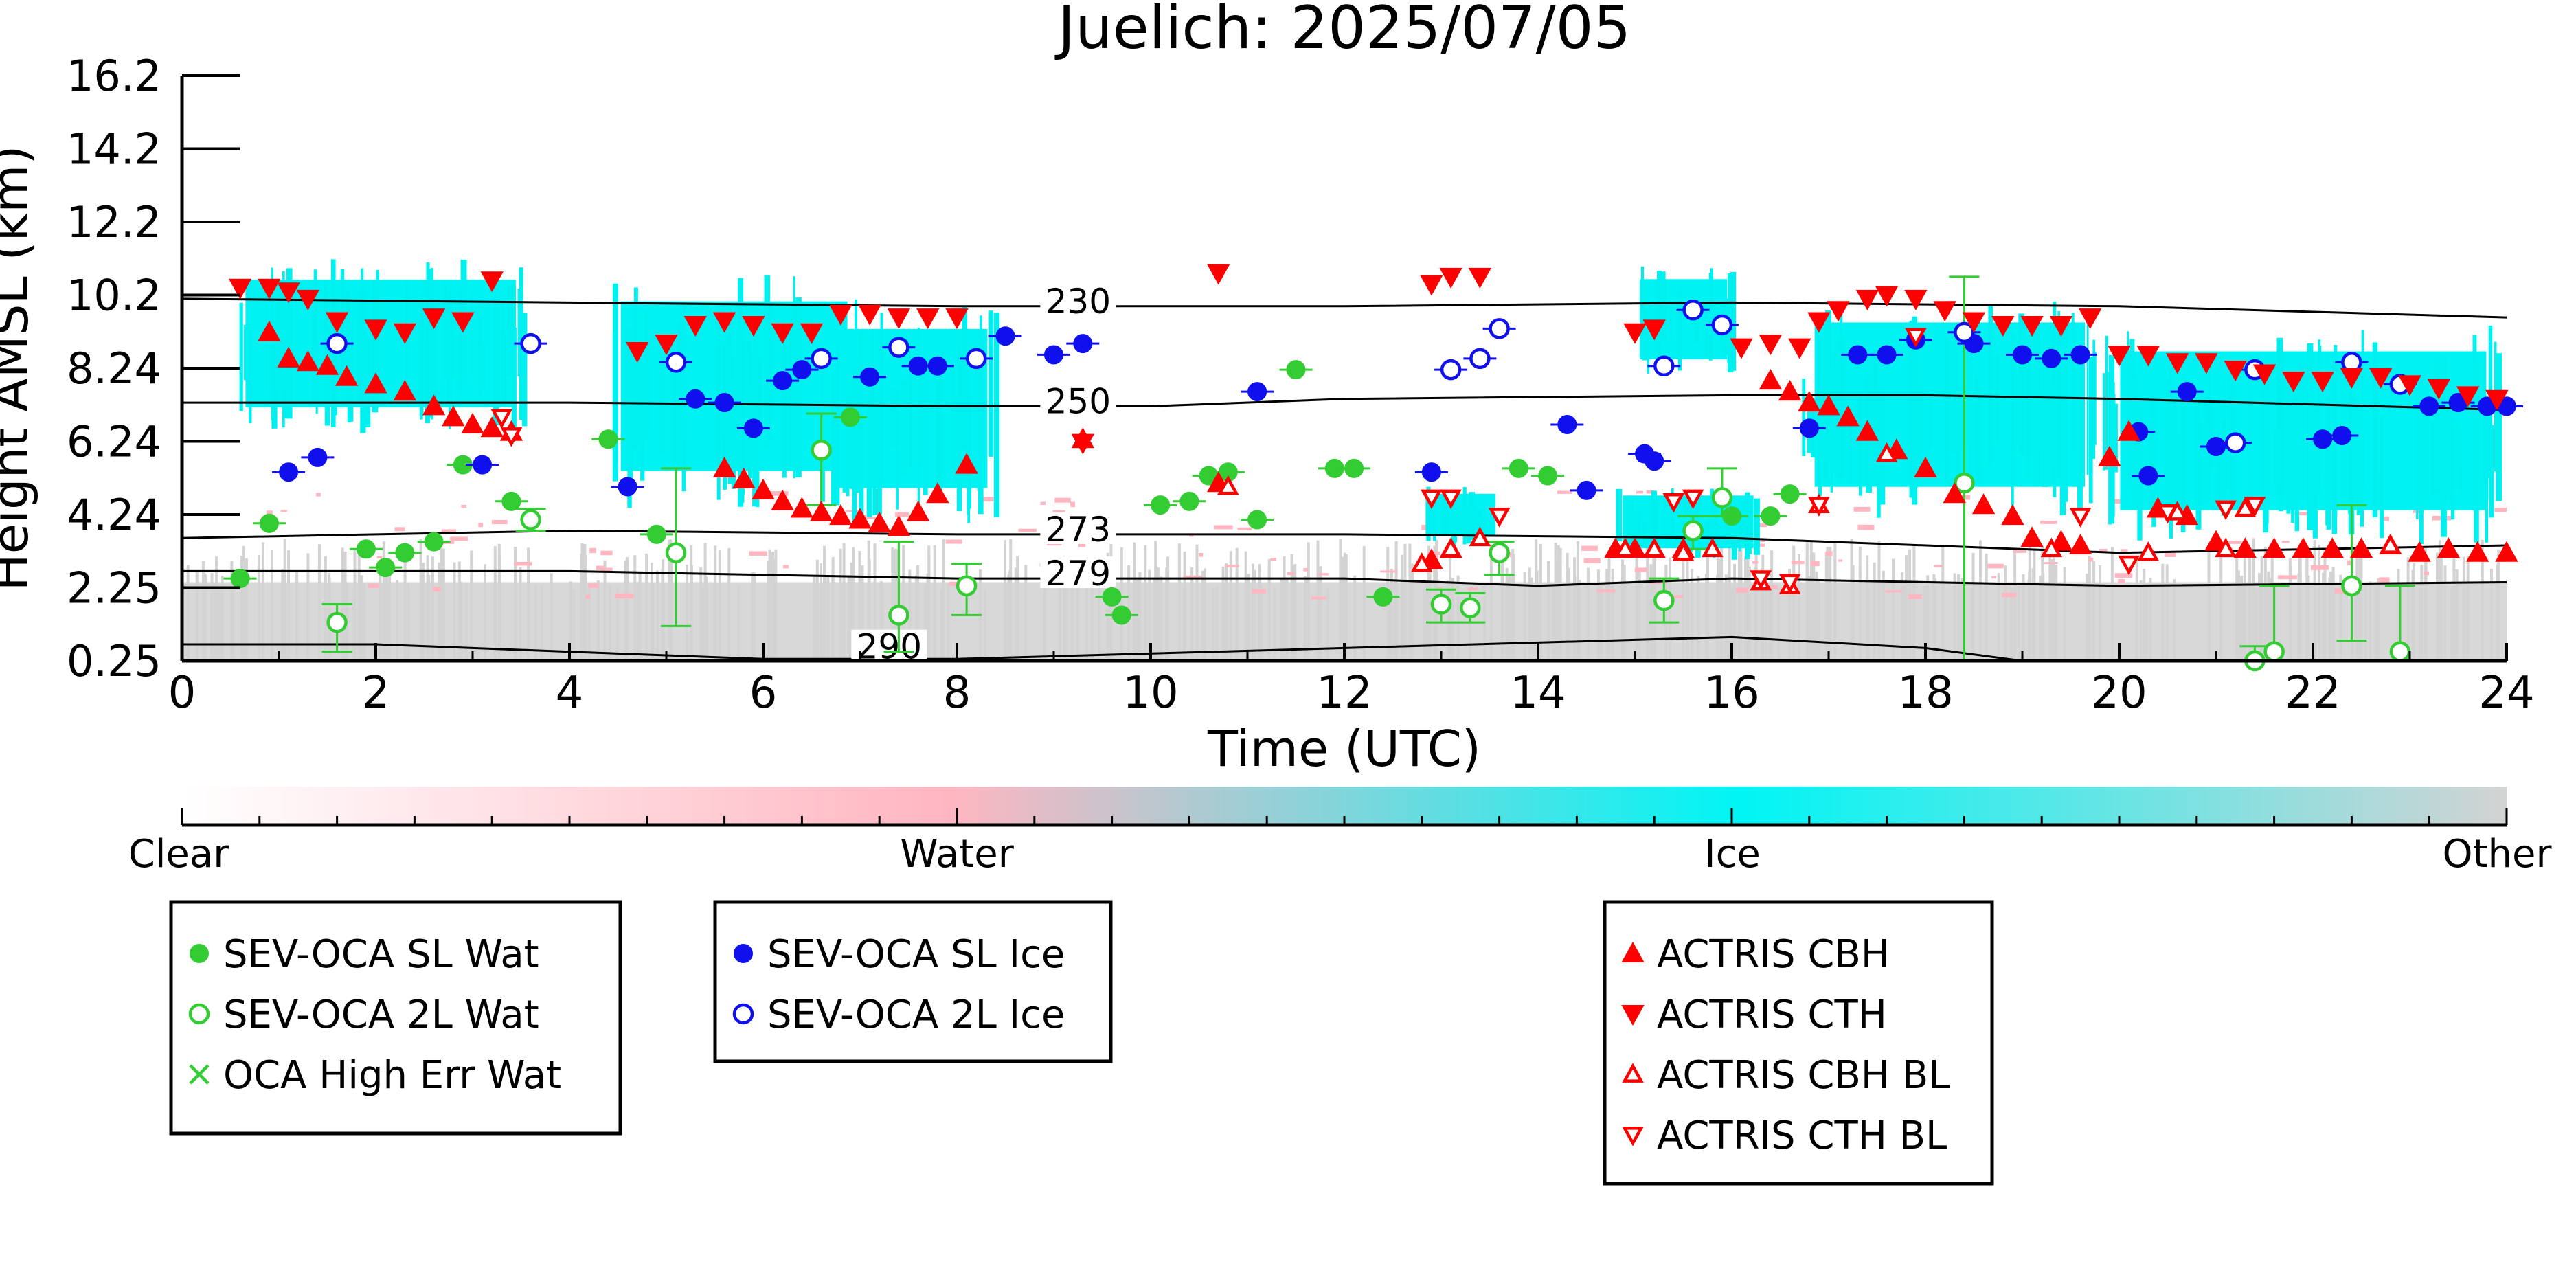  Describe the element at coordinates (199, 1074) in the screenshot. I see `legend-marker-oca-high-err-wat-stroke` at that location.